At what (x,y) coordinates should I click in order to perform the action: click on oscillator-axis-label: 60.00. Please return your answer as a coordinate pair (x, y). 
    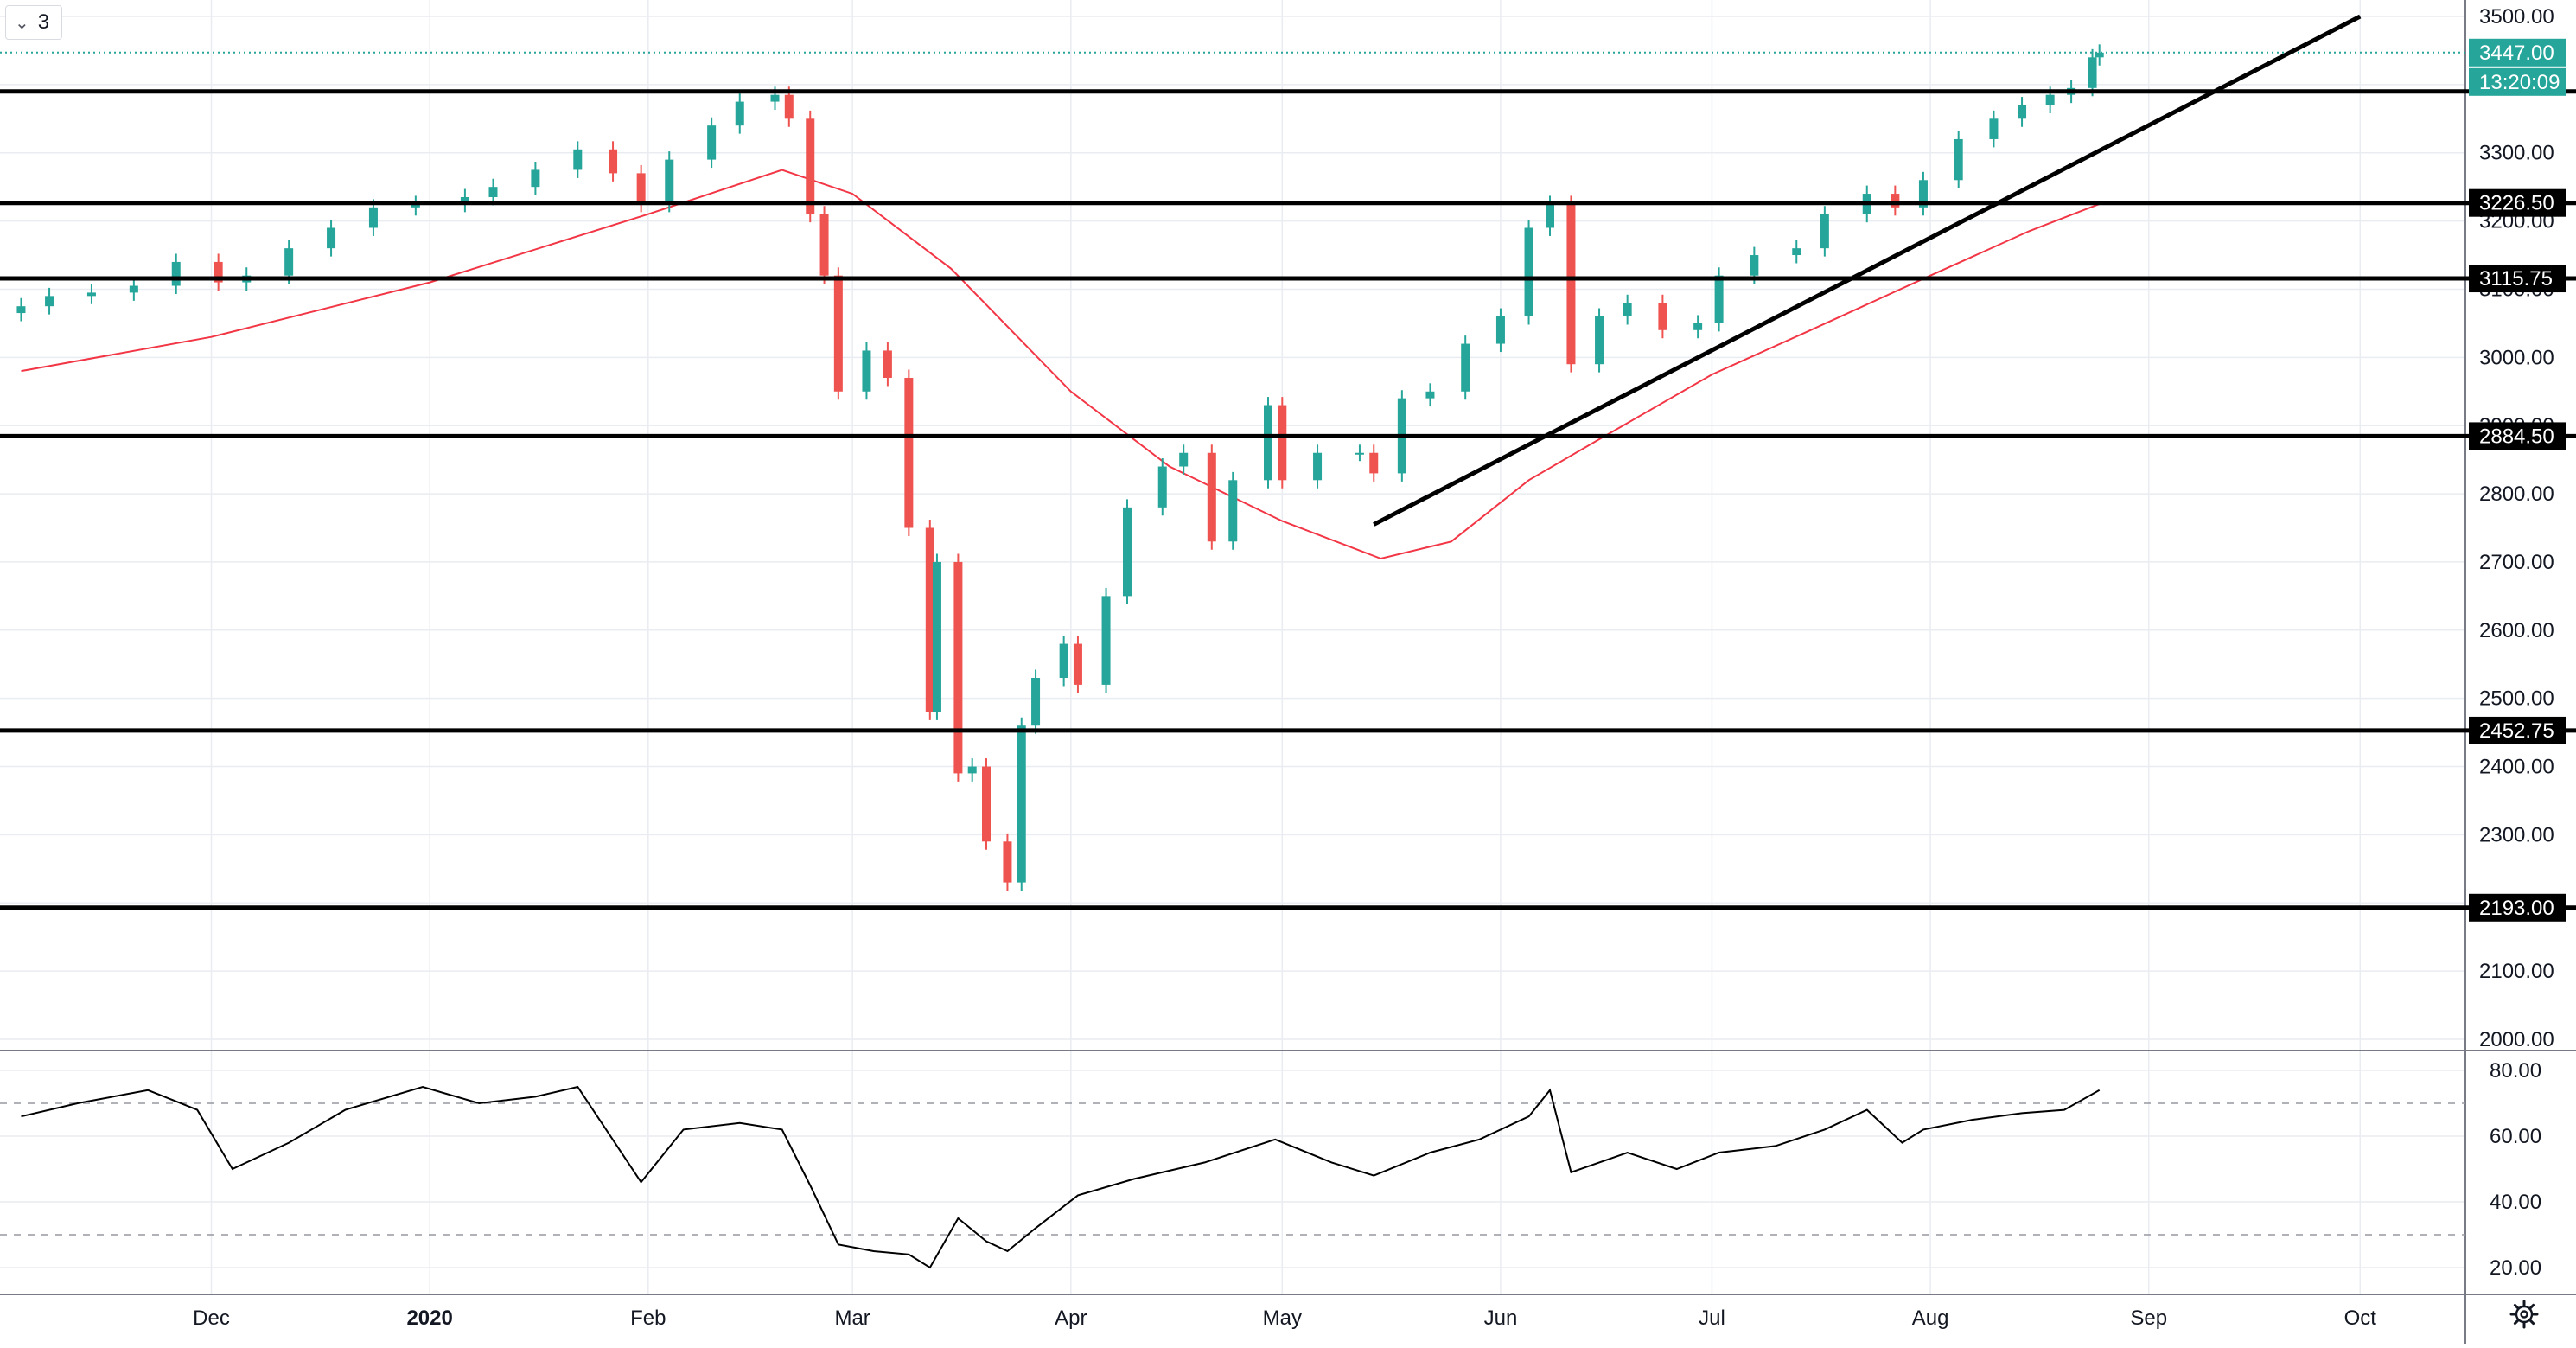
    Looking at the image, I should click on (2515, 1136).